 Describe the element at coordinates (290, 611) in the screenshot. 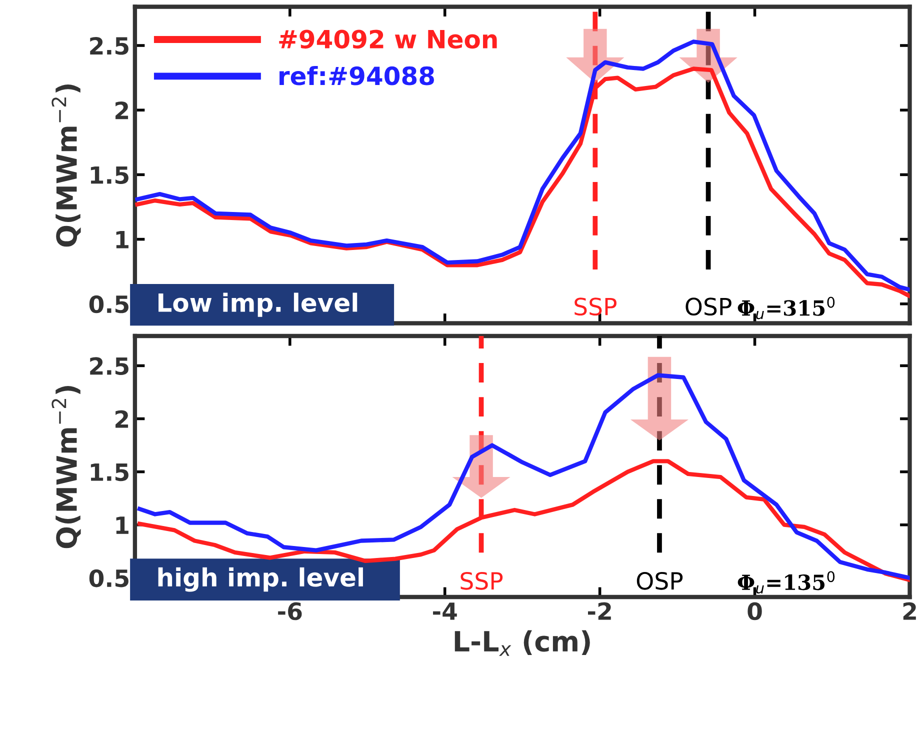

I see `x-tick-label: -6` at that location.